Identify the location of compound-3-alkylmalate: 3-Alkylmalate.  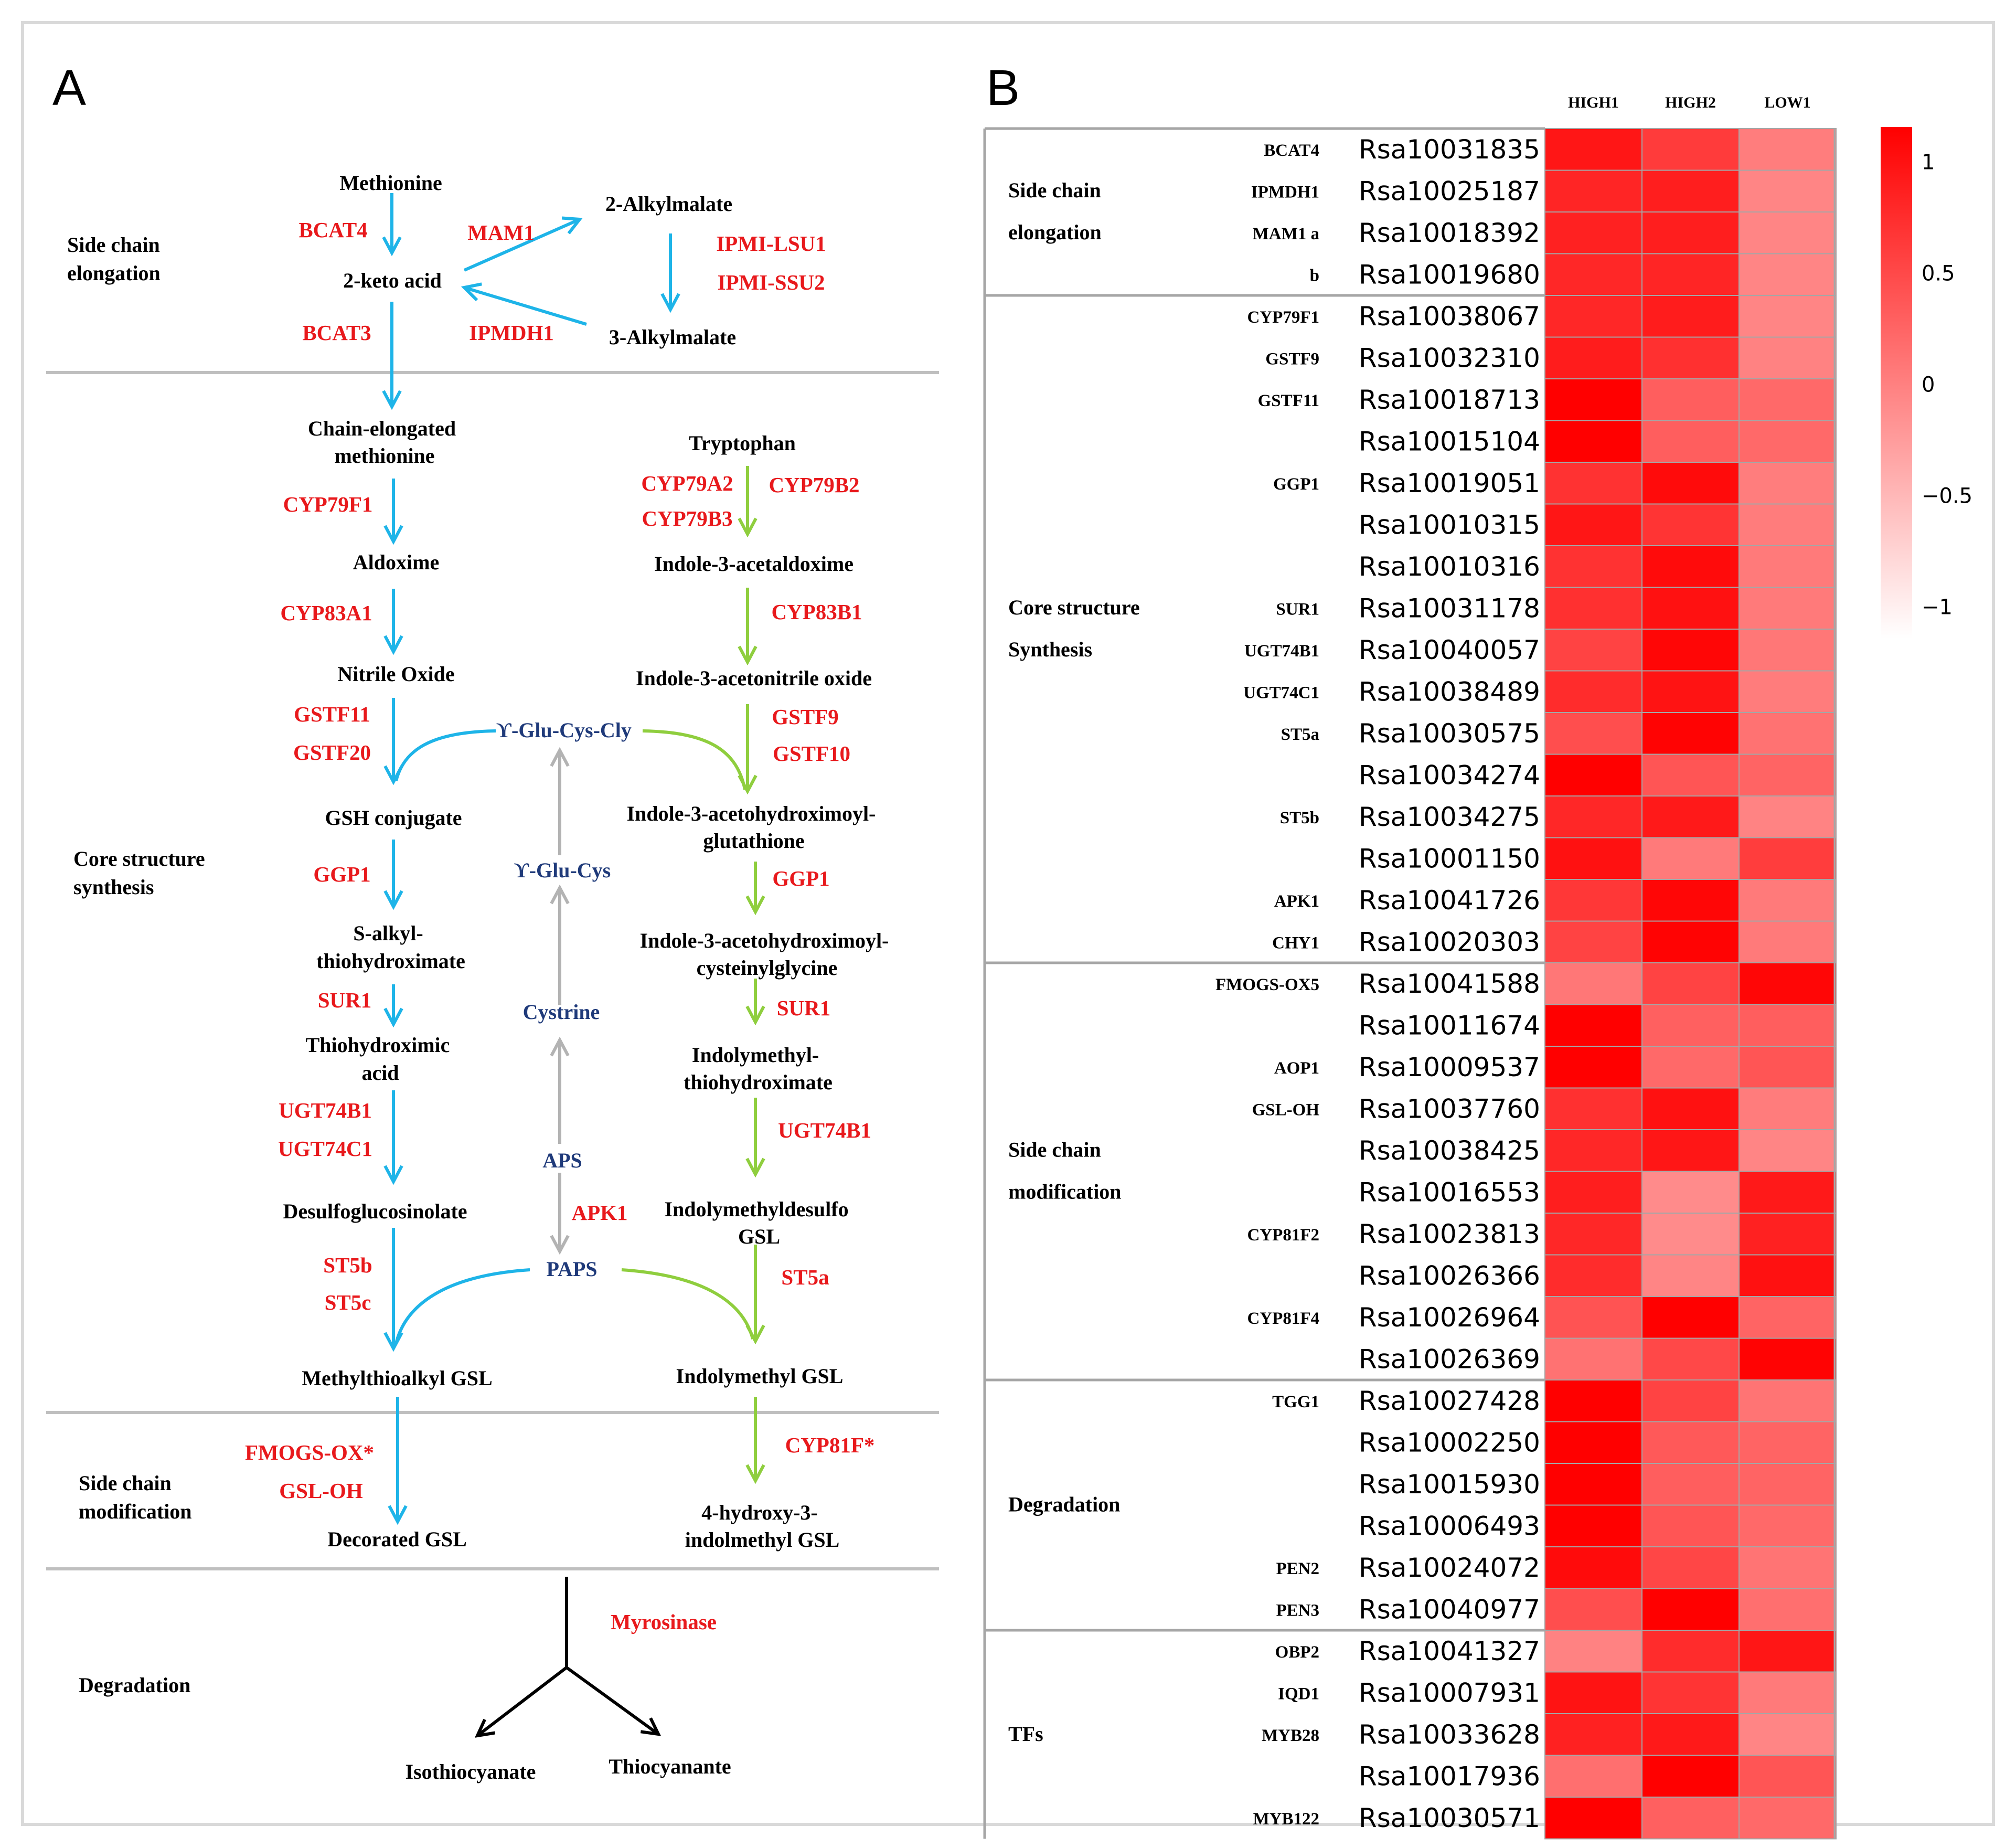
(672, 337).